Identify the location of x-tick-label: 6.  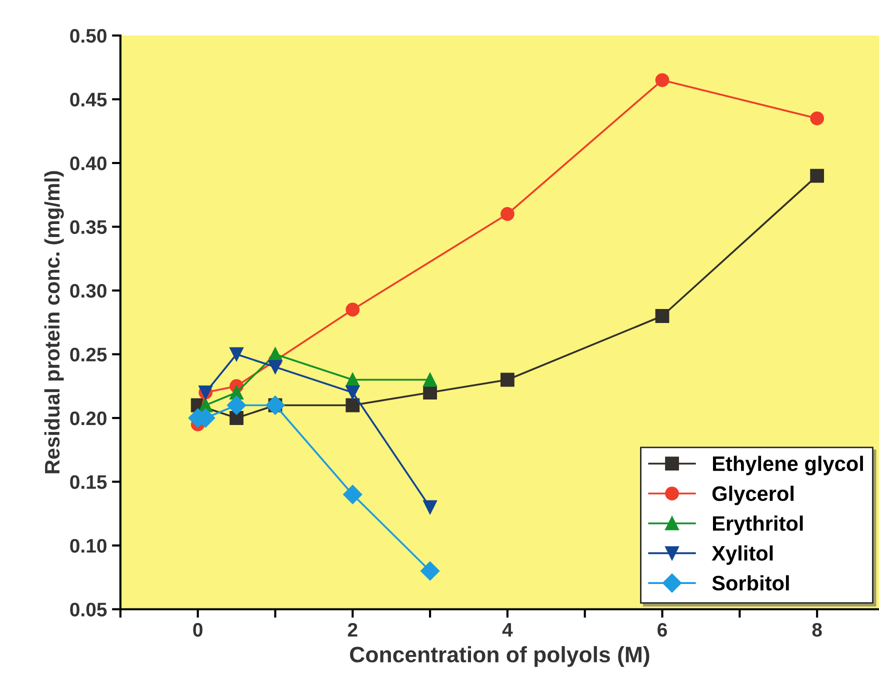
(662, 629).